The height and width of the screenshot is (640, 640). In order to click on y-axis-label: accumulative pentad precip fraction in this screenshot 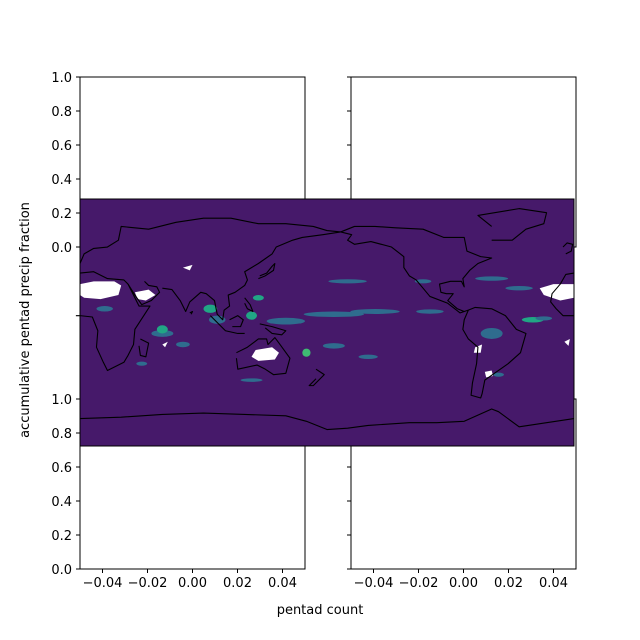, I will do `click(25, 320)`.